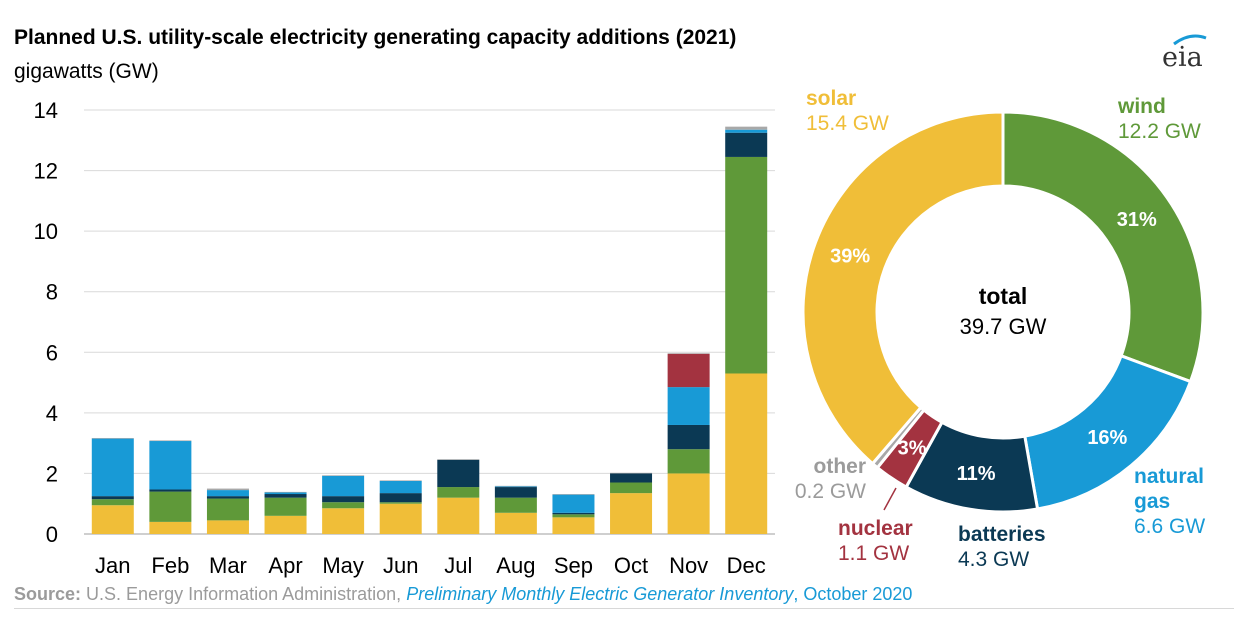 The height and width of the screenshot is (620, 1248). I want to click on x-tick-label: Jun, so click(400, 565).